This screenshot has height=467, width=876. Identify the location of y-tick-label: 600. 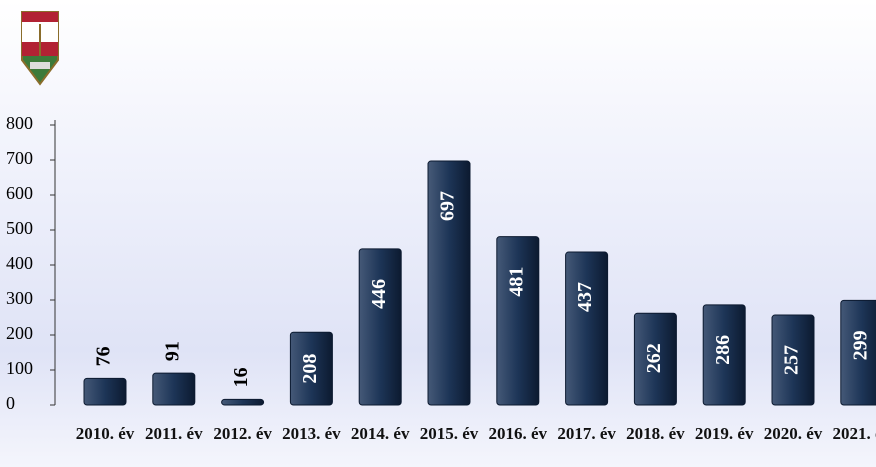
(19, 193).